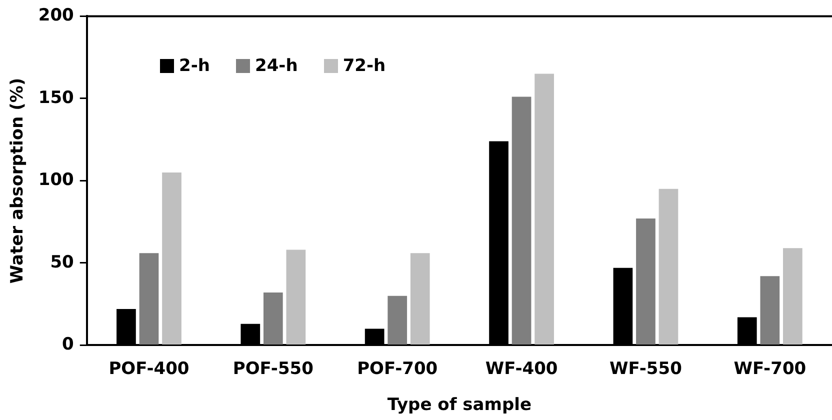  Describe the element at coordinates (397, 368) in the screenshot. I see `x-tick-label: POF-700` at that location.